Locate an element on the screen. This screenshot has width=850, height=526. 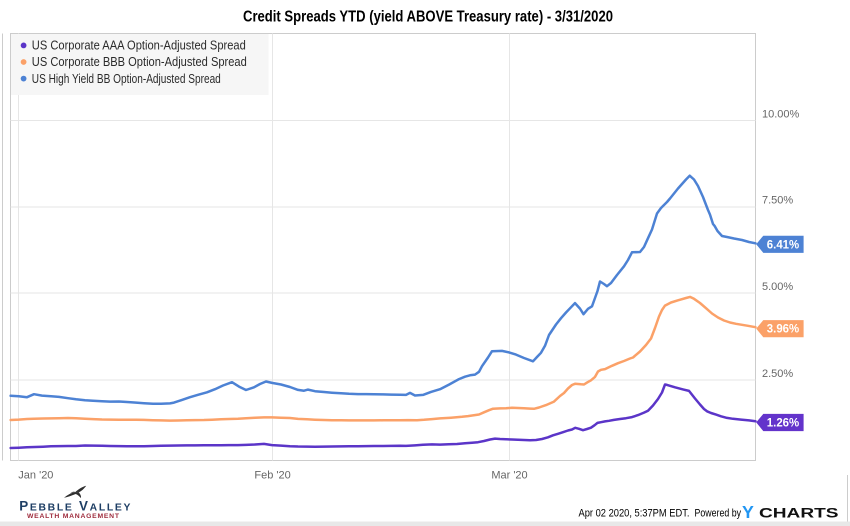
svg-text: WEALTH MANAGEMENT is located at coordinates (73, 516).